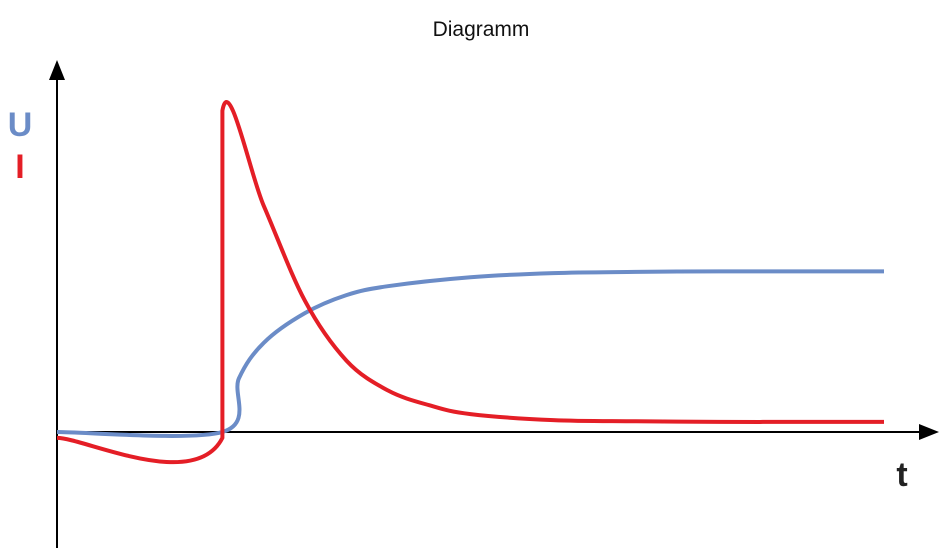  I want to click on x-axis-arrow, so click(929, 432).